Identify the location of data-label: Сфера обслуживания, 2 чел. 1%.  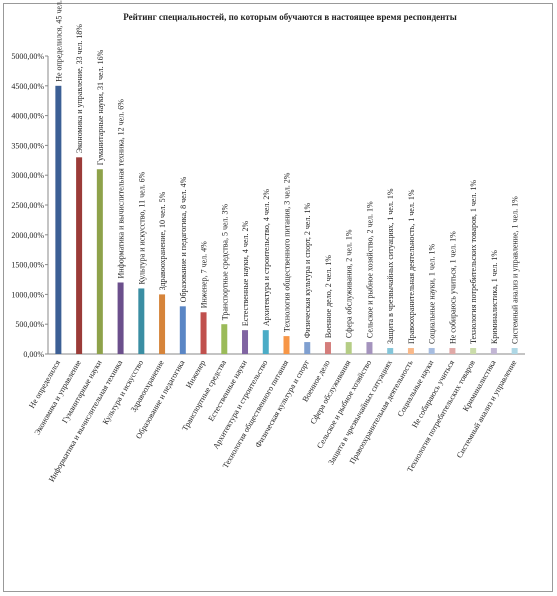
(349, 283).